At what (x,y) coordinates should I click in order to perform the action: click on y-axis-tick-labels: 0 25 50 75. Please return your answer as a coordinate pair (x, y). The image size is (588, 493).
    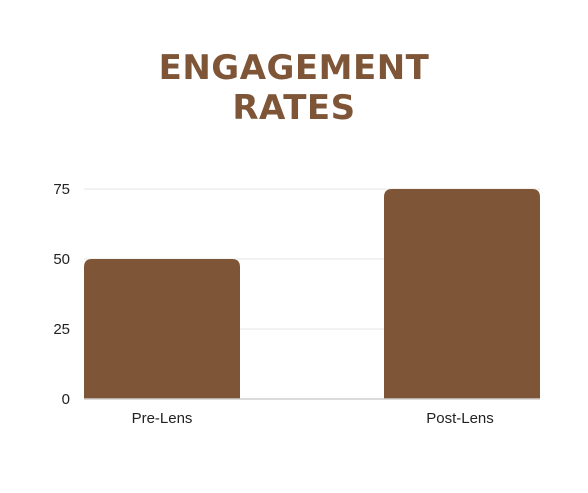
    Looking at the image, I should click on (61, 294).